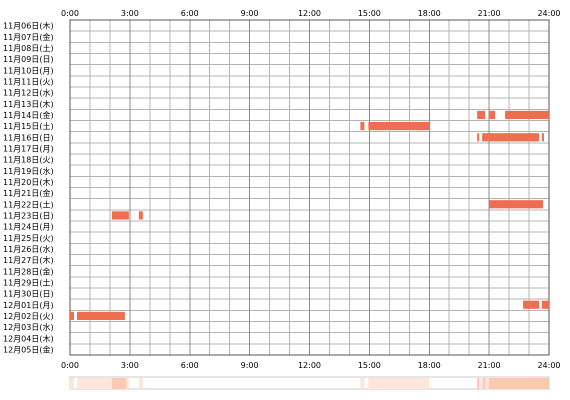  I want to click on row-label: 11月23日(日), so click(28, 216).